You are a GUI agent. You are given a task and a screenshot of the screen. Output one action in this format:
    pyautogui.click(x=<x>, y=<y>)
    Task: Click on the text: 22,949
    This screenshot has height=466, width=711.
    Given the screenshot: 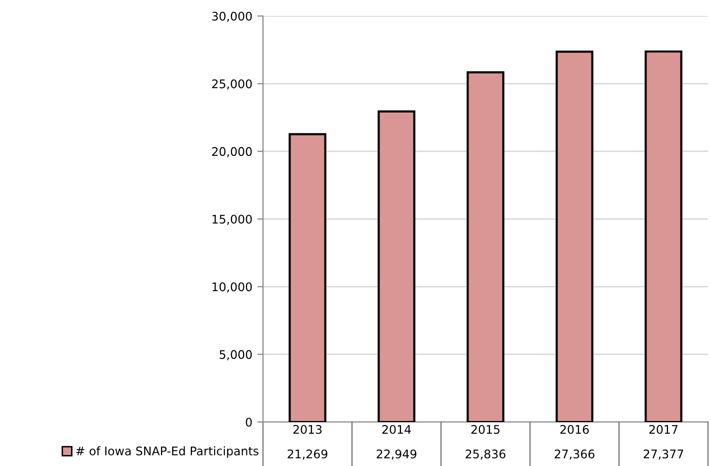 What is the action you would take?
    pyautogui.click(x=396, y=454)
    